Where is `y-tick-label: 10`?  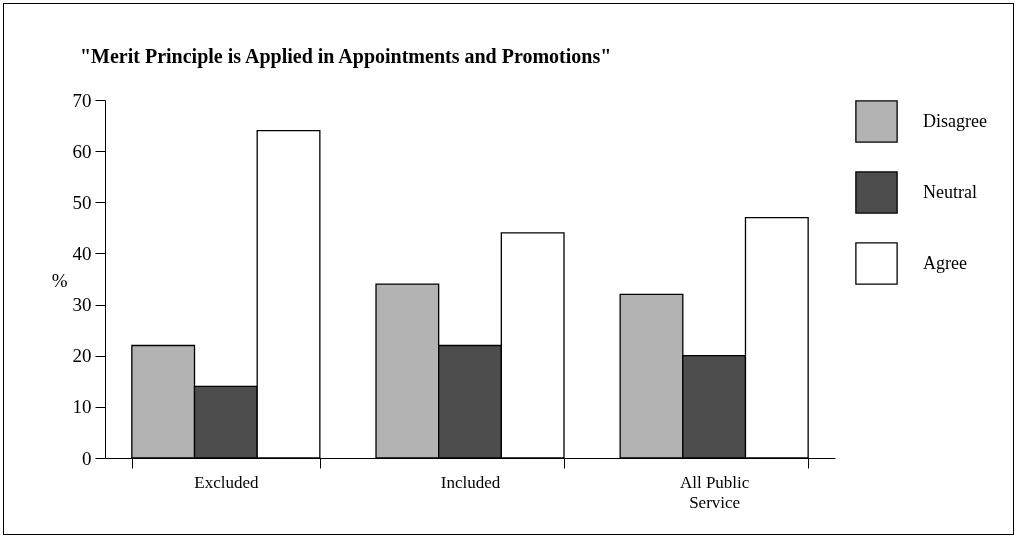 y-tick-label: 10 is located at coordinates (82, 407).